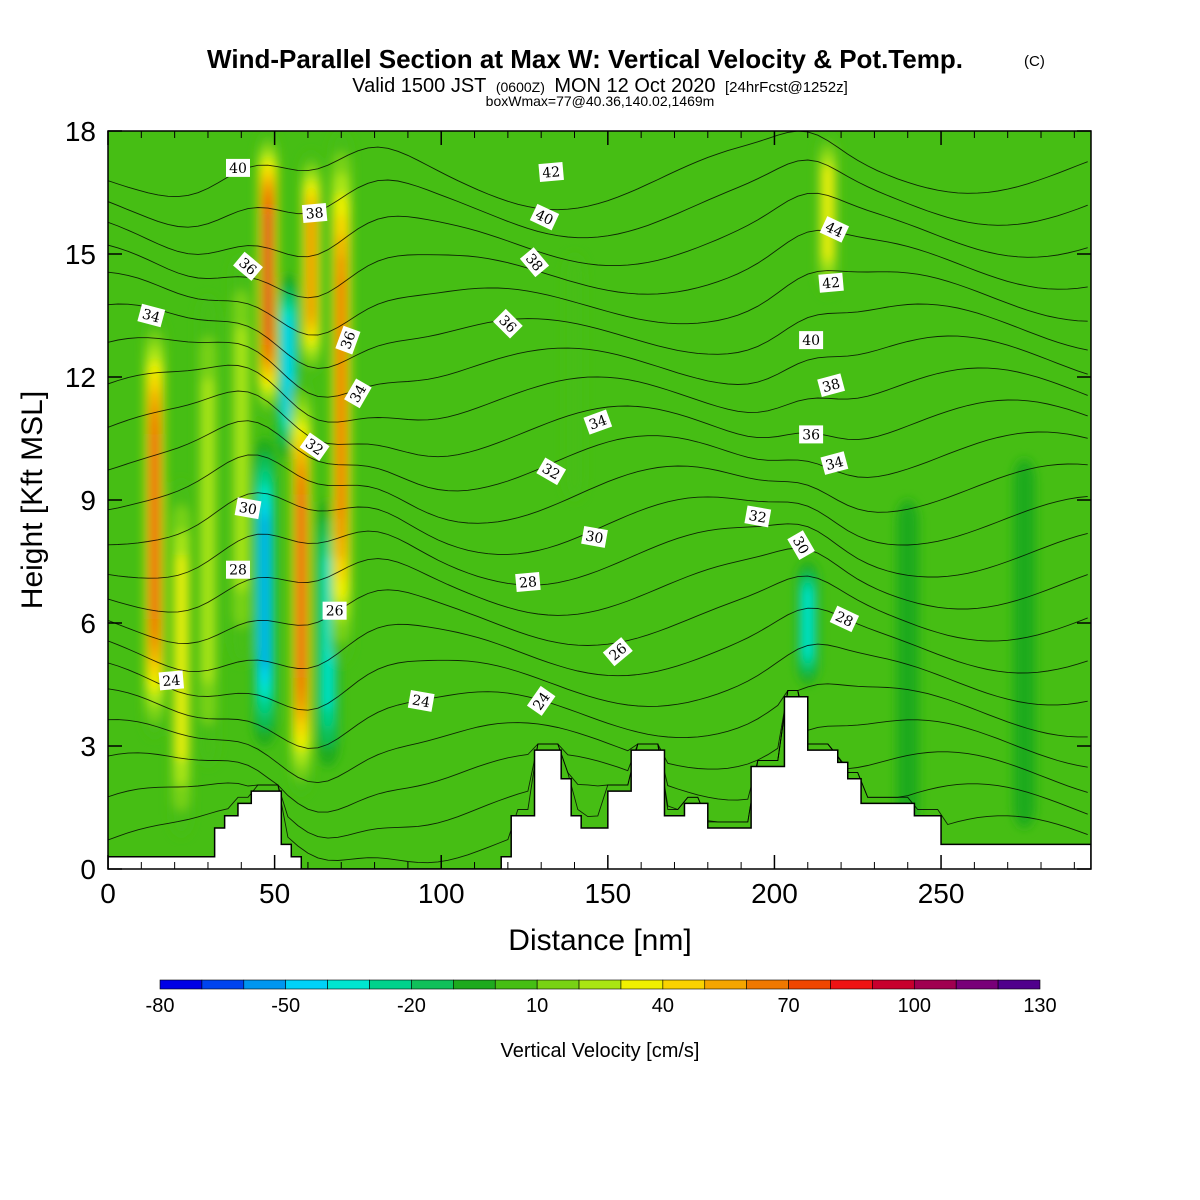 The height and width of the screenshot is (1200, 1200). What do you see at coordinates (774, 893) in the screenshot?
I see `x-tick-label: 200` at bounding box center [774, 893].